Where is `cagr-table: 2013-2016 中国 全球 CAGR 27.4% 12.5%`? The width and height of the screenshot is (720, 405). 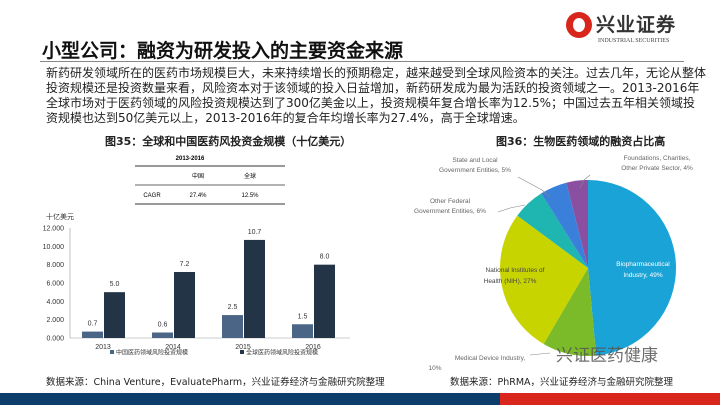
cagr-table: 2013-2016 中国 全球 CAGR 27.4% 12.5% is located at coordinates (210, 180).